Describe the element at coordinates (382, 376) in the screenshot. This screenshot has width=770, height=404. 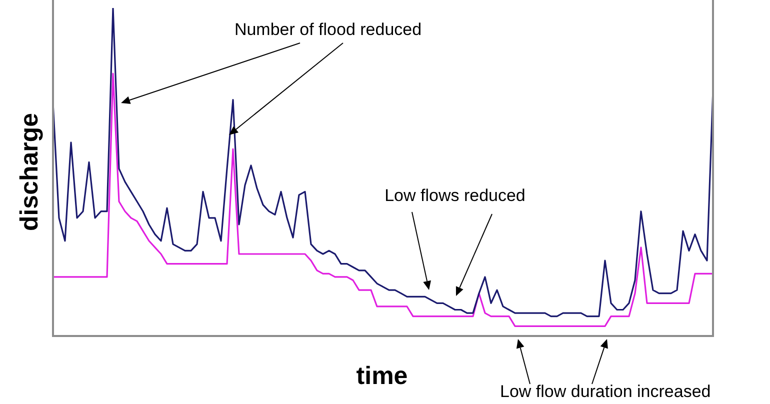
I see `x-axis-title: time` at that location.